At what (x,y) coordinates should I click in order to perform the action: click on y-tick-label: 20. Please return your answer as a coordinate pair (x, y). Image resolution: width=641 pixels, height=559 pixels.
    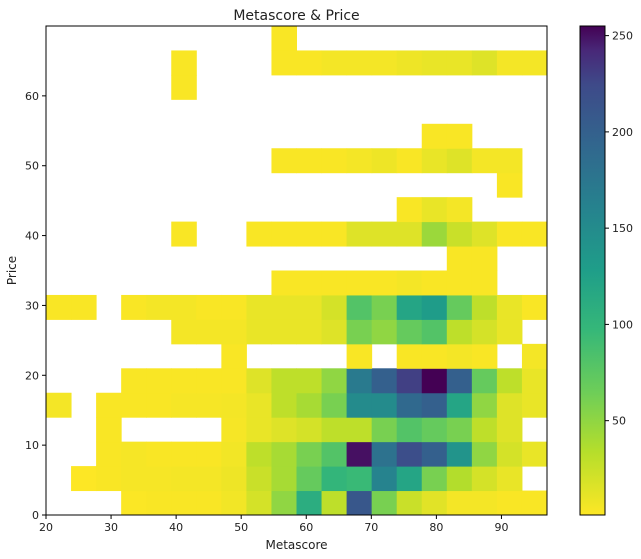
    Looking at the image, I should click on (32, 375).